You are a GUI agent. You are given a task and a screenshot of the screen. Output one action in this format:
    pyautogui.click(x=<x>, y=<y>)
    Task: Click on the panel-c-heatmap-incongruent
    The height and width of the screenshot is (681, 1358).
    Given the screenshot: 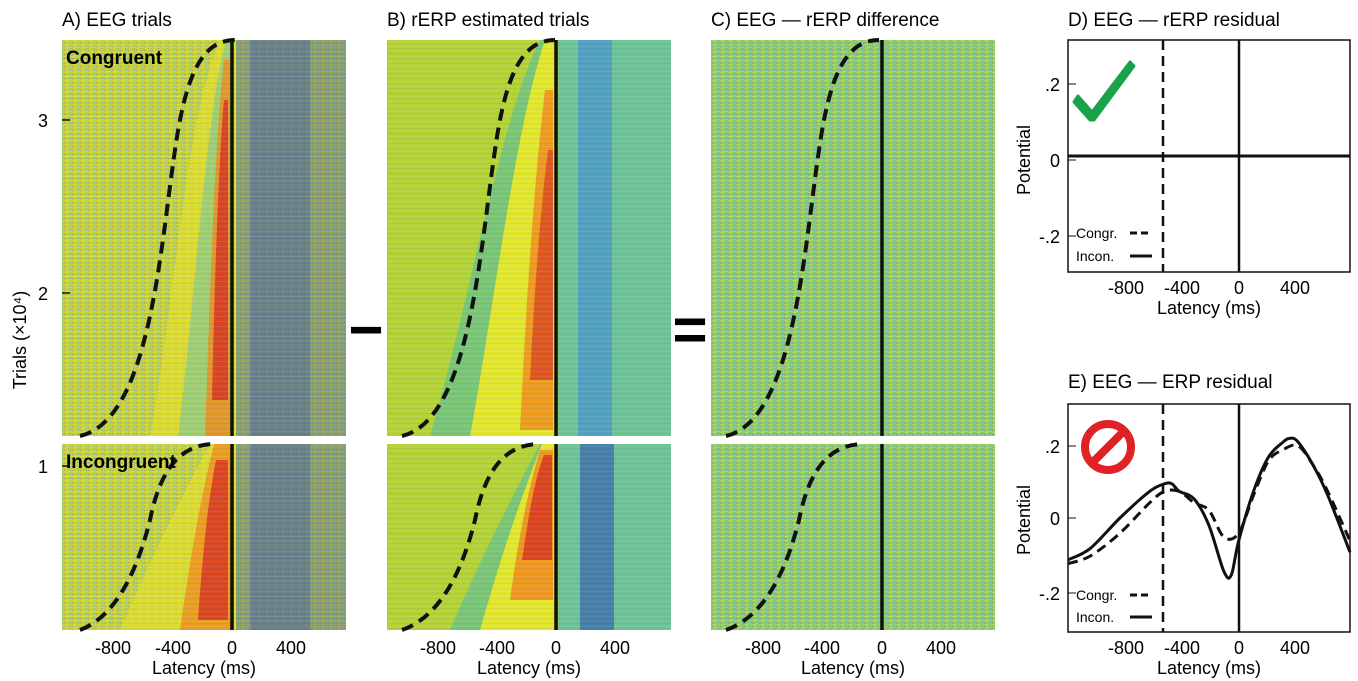 What is the action you would take?
    pyautogui.click(x=853, y=537)
    